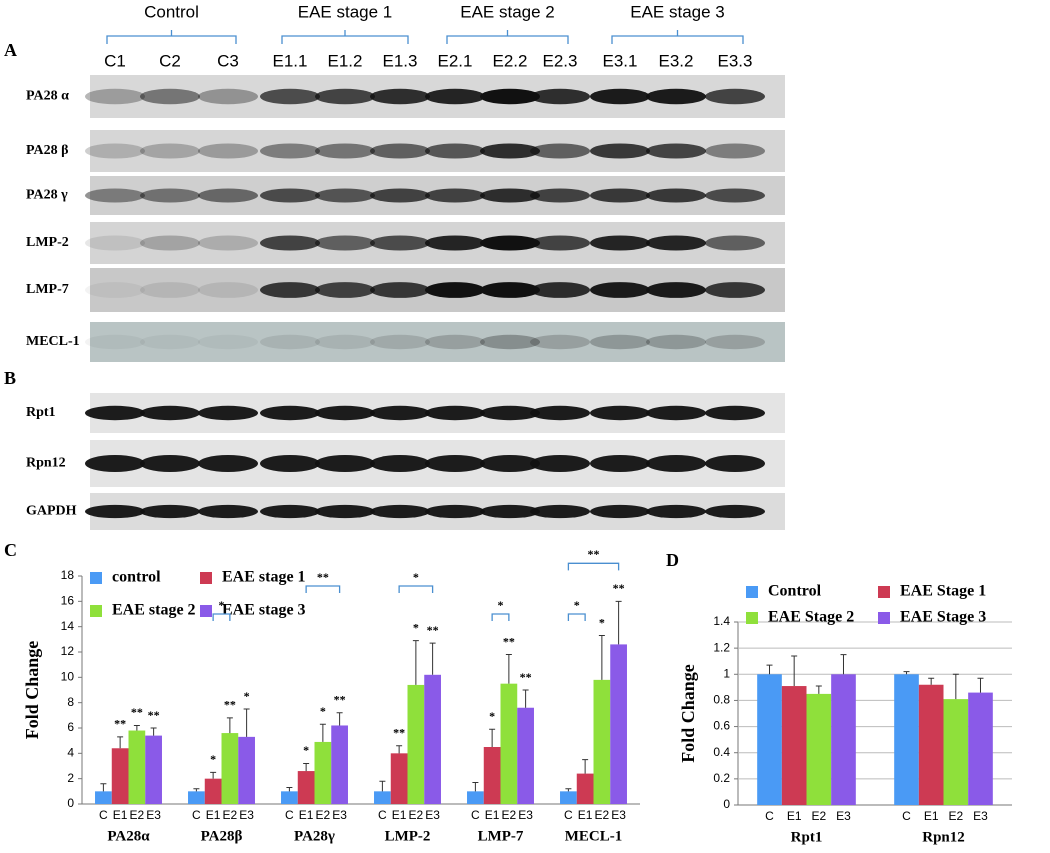  I want to click on legend-label: Control, so click(795, 591).